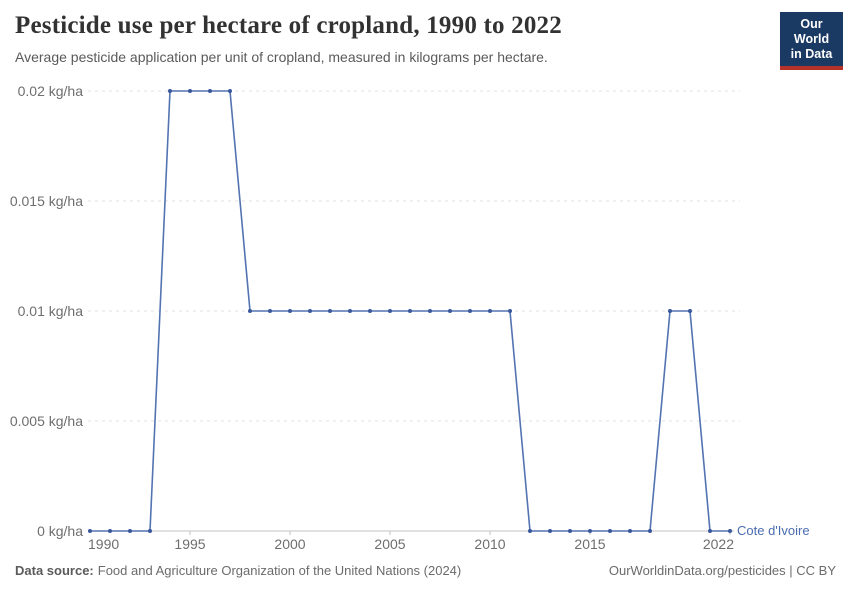 This screenshot has width=850, height=600. I want to click on x-tick-label: 2015, so click(589, 544).